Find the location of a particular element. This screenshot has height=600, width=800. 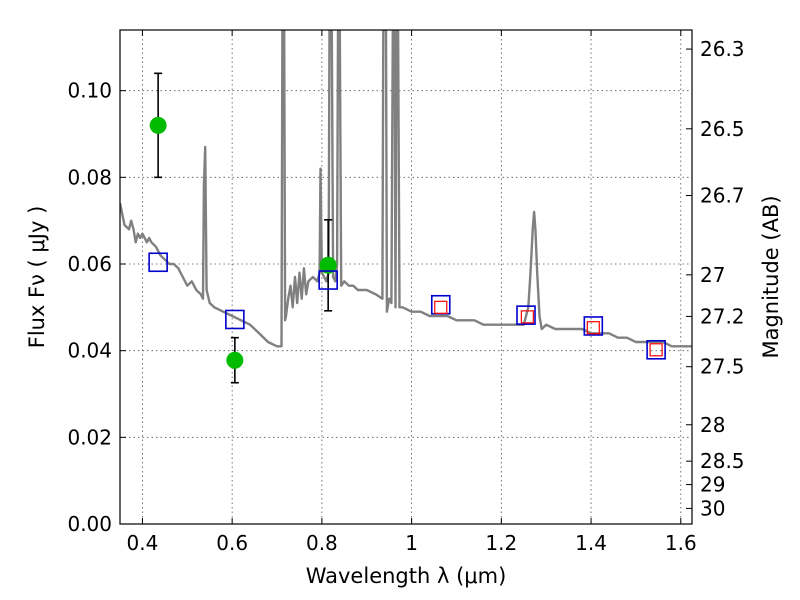

x-axis-label: Wavelength λ (μm) is located at coordinates (406, 576).